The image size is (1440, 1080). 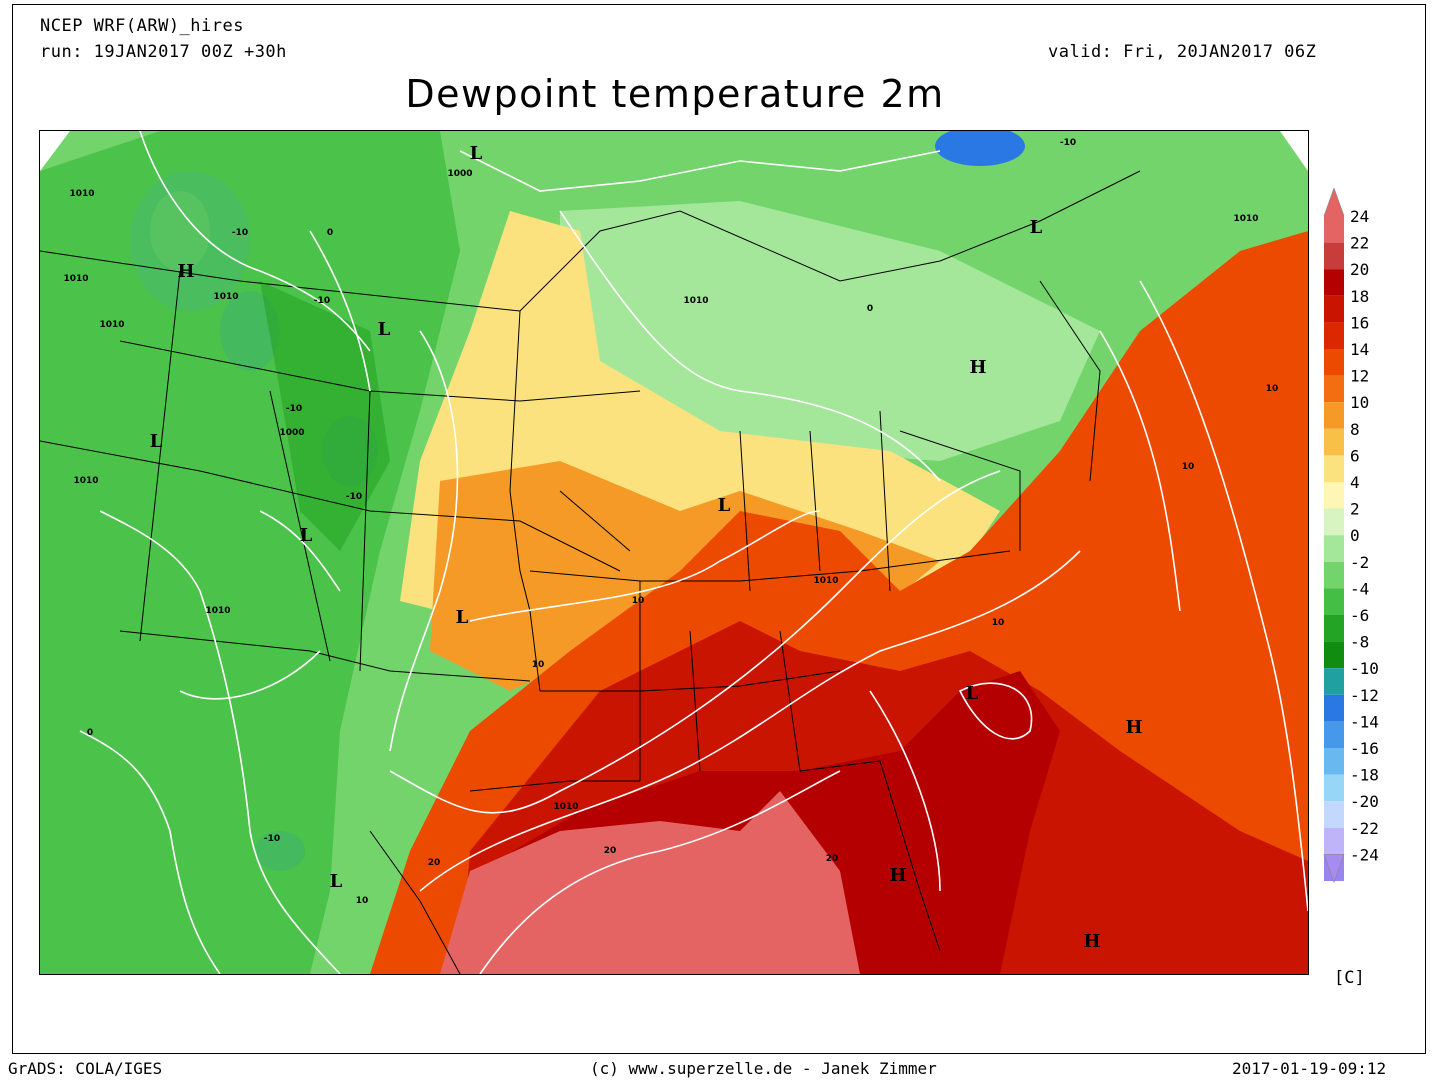 What do you see at coordinates (650, 882) in the screenshot?
I see `field-gulf-pink` at bounding box center [650, 882].